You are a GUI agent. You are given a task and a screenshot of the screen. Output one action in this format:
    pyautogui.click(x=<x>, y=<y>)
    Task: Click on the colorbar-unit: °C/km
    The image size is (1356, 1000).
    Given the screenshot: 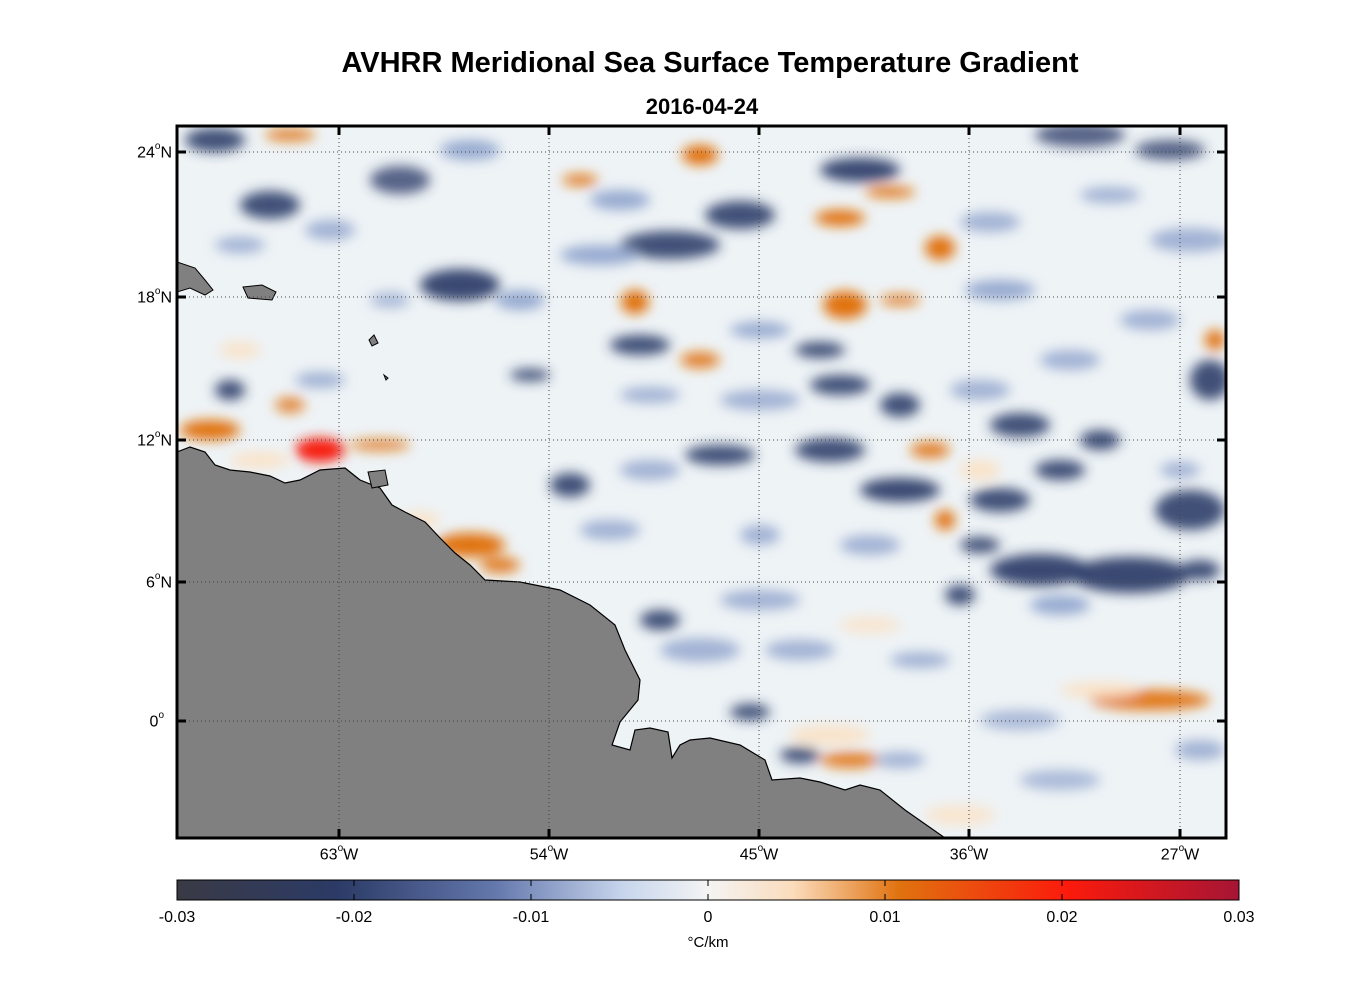 What is the action you would take?
    pyautogui.click(x=708, y=942)
    